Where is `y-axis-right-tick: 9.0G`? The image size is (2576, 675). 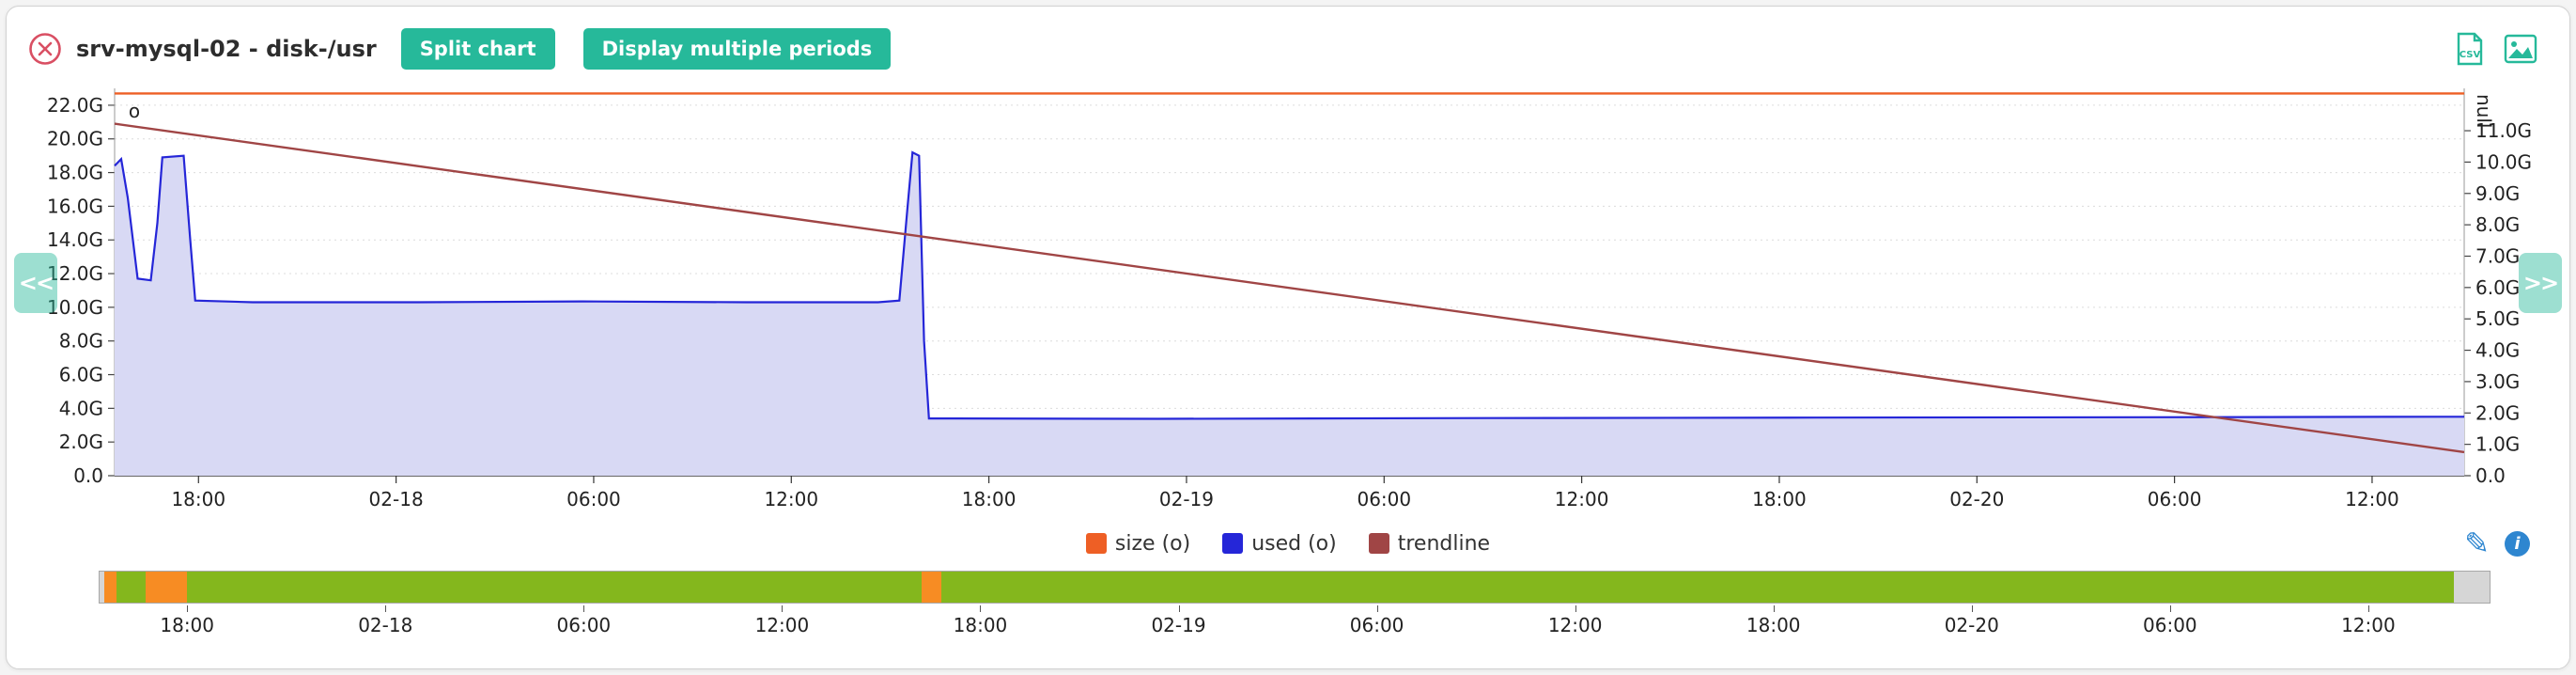
y-axis-right-tick: 9.0G is located at coordinates (2497, 193).